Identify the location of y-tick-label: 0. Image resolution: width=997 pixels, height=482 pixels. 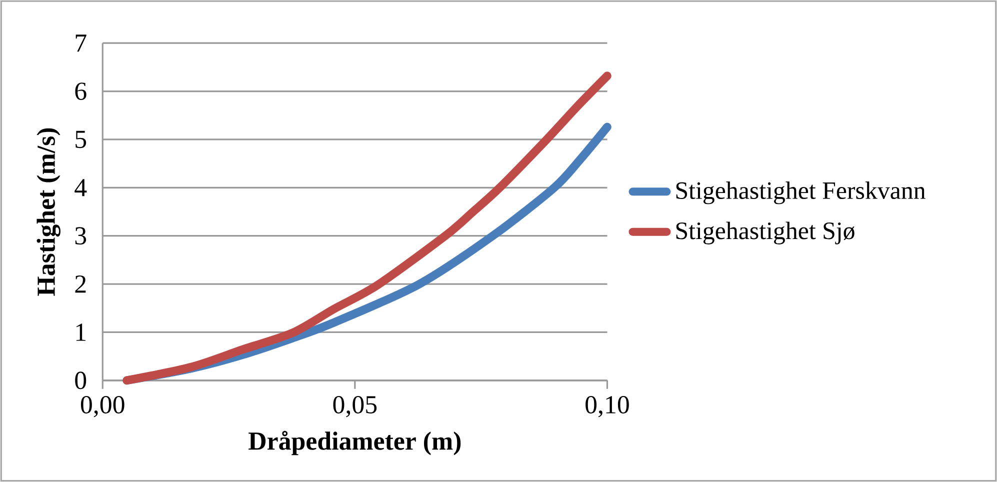
(80, 381).